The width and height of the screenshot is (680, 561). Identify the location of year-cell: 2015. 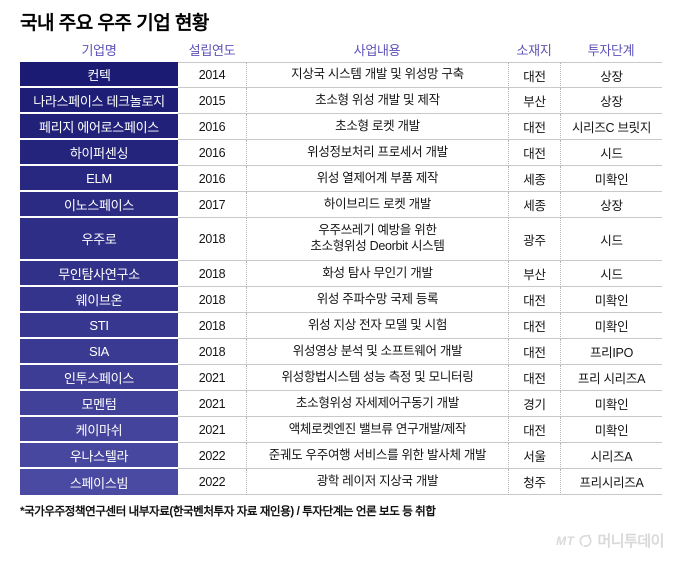
(212, 101).